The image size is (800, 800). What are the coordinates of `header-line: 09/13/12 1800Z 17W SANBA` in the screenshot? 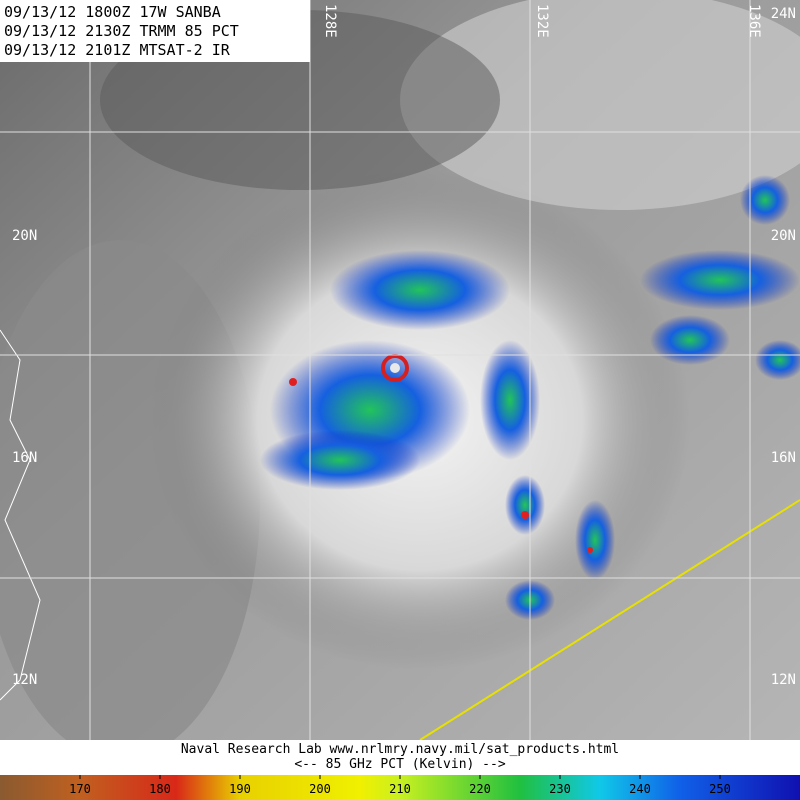 It's located at (112, 12).